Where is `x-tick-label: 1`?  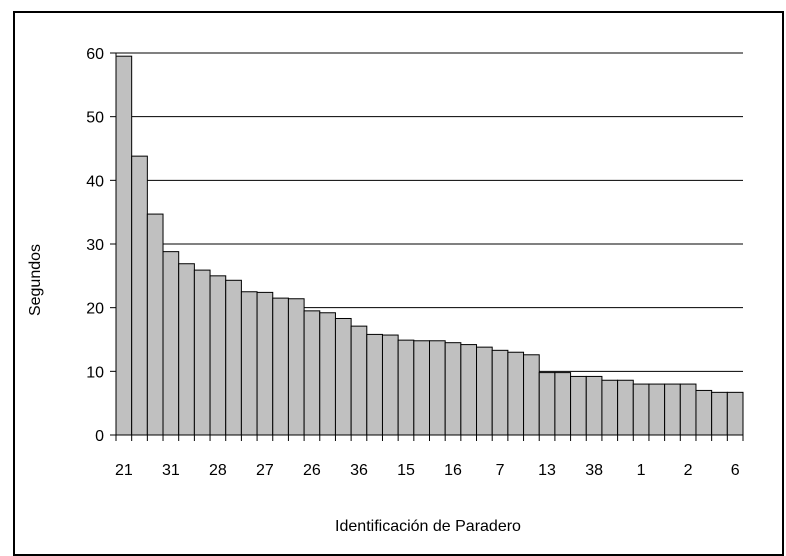
x-tick-label: 1 is located at coordinates (641, 470).